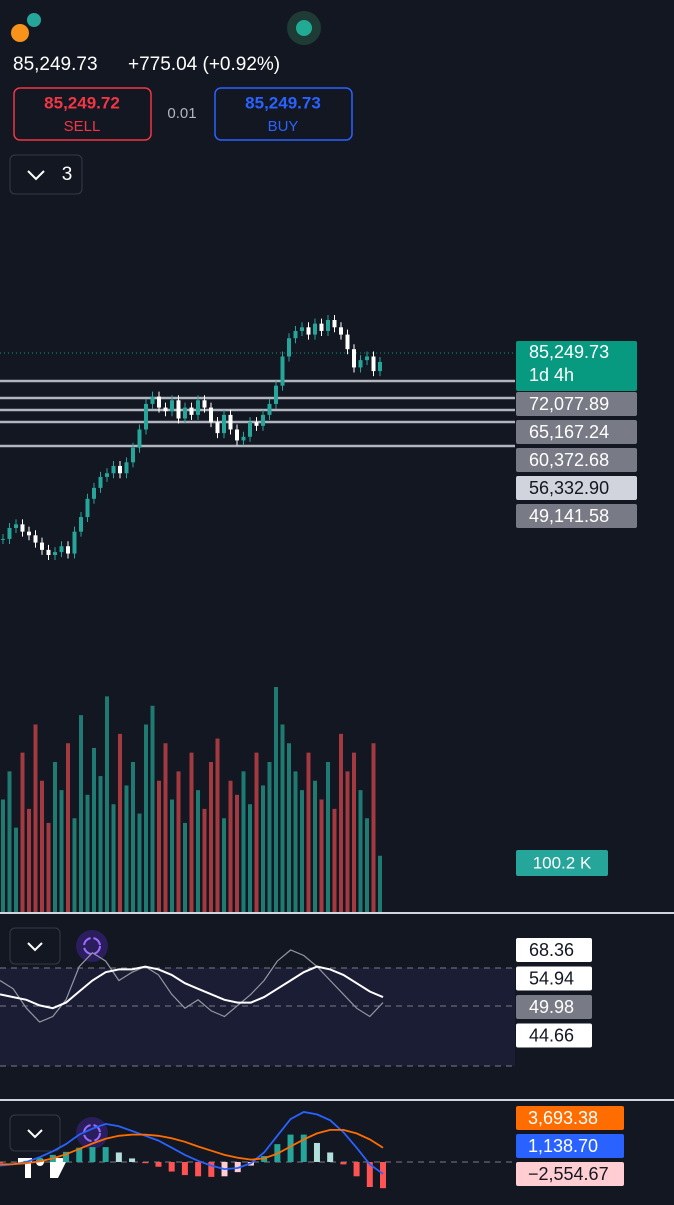 The width and height of the screenshot is (674, 1205). What do you see at coordinates (568, 1174) in the screenshot?
I see `macd-label: −2,554.67` at bounding box center [568, 1174].